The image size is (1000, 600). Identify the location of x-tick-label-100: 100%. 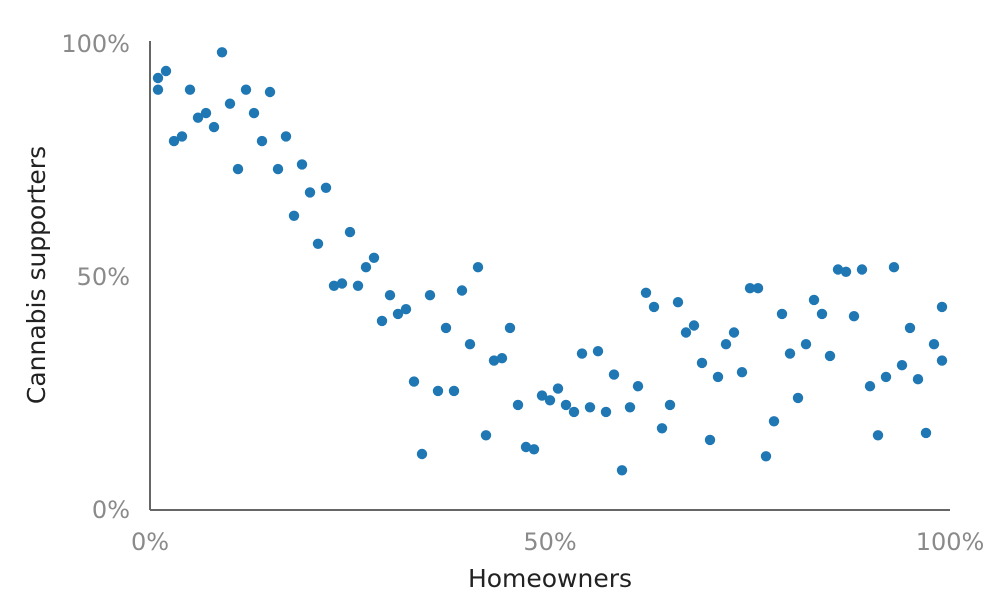
(950, 542).